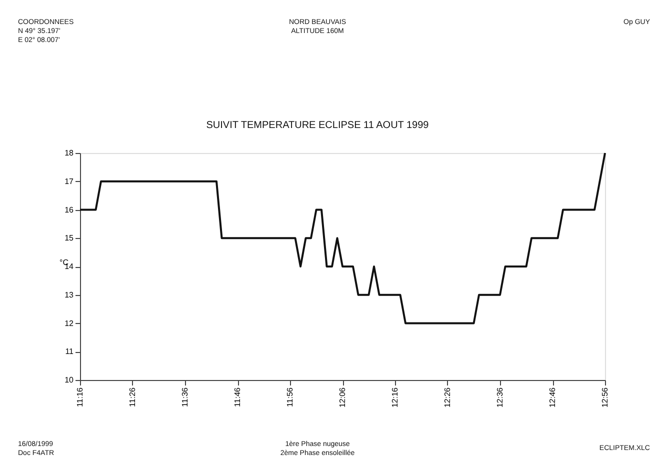  I want to click on x-tick-label: 11:46, so click(237, 396).